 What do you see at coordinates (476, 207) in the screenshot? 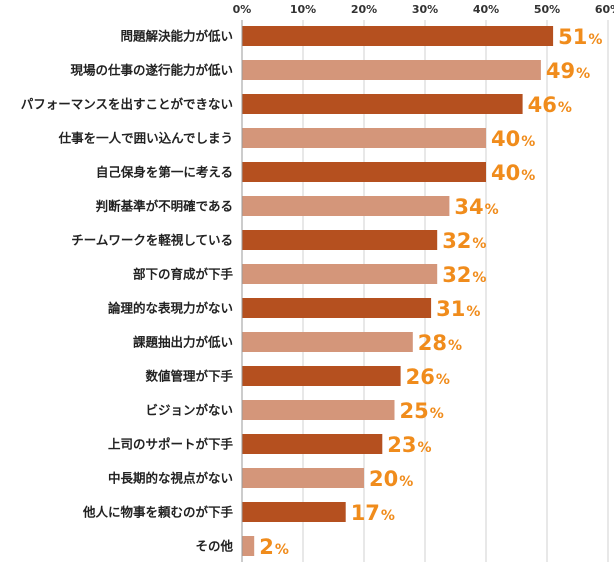
I see `value-label: 34%` at bounding box center [476, 207].